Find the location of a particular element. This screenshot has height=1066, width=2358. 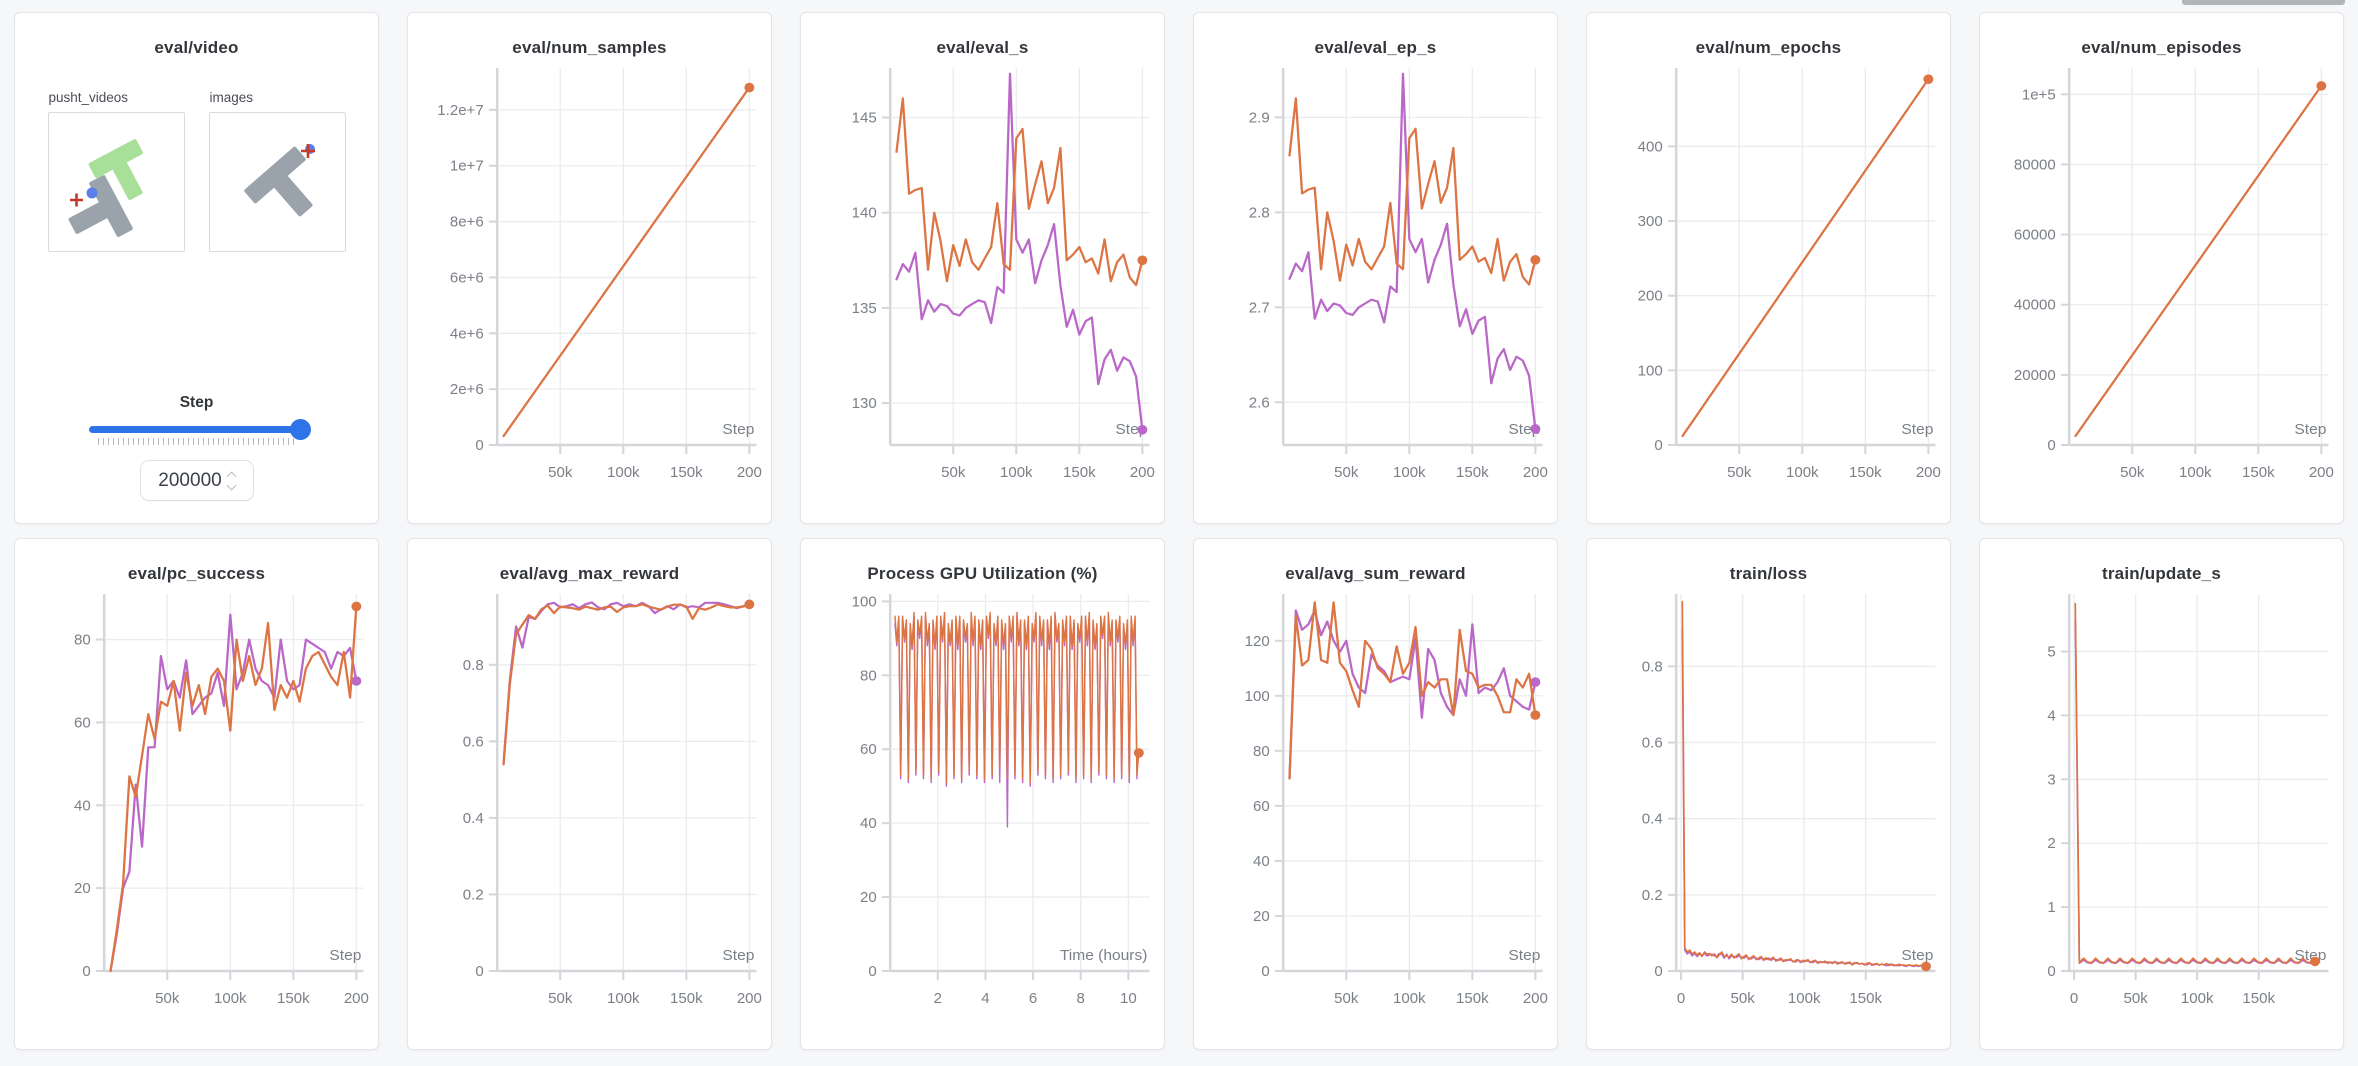

media-cell-images: images is located at coordinates (277, 171).